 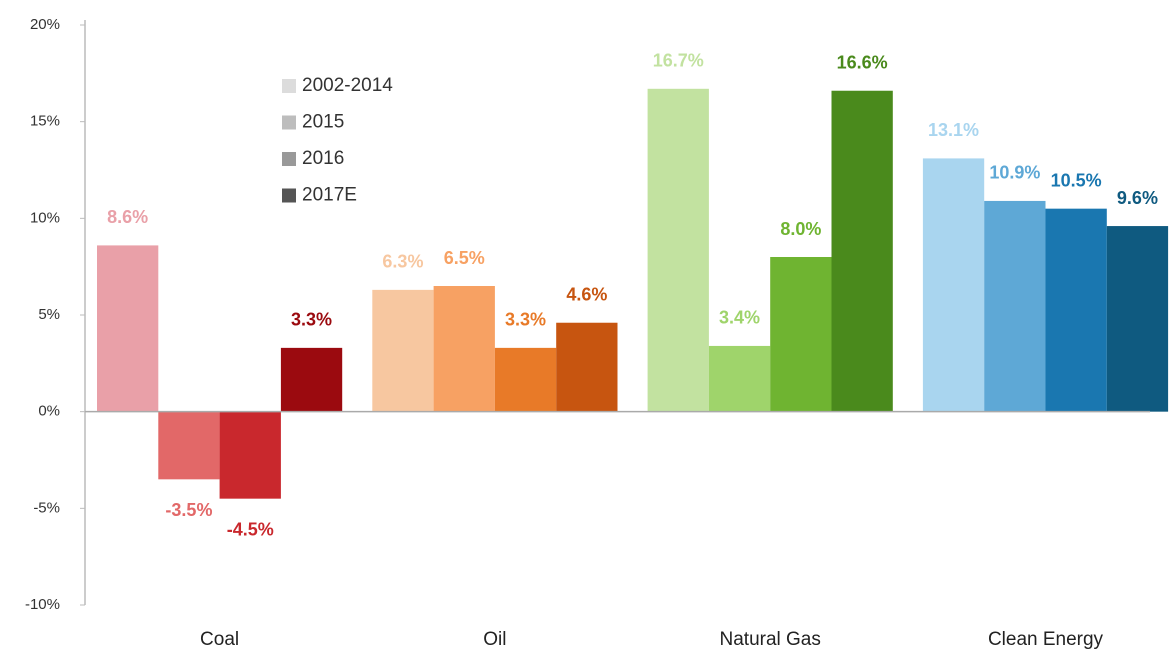 What do you see at coordinates (45, 24) in the screenshot?
I see `y-tick-label: 20%` at bounding box center [45, 24].